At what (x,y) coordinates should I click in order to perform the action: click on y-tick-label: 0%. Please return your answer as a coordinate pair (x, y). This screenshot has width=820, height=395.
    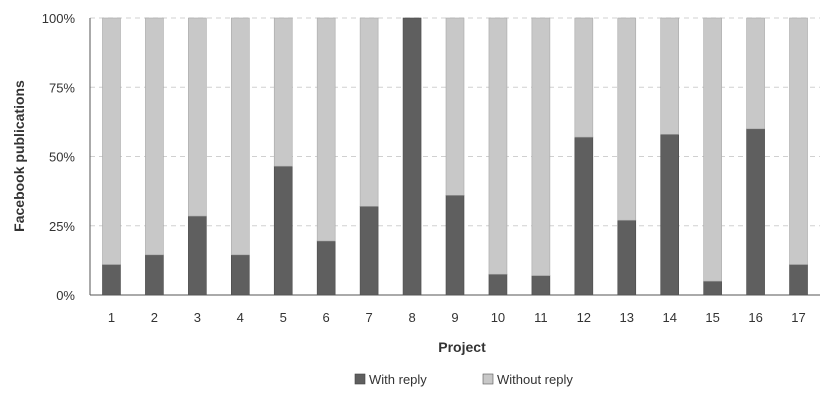
    Looking at the image, I should click on (65, 295).